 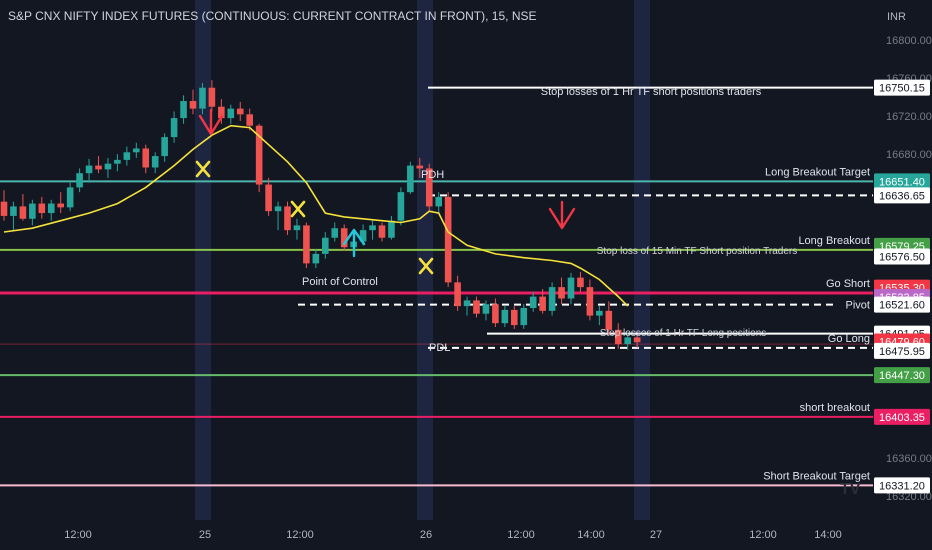 What do you see at coordinates (562, 215) in the screenshot?
I see `down-arrow-icon` at bounding box center [562, 215].